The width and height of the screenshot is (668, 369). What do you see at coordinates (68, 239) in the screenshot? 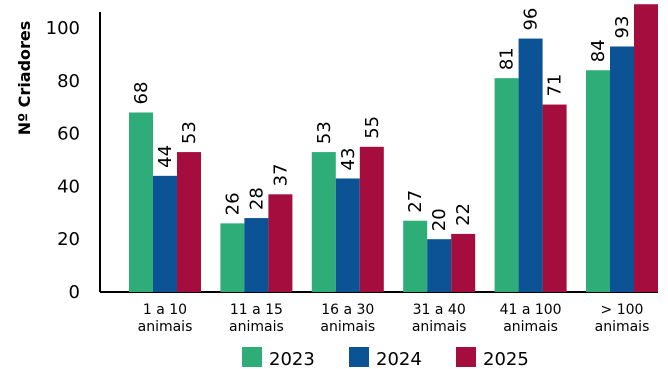
I see `y-tick-label: 20` at bounding box center [68, 239].